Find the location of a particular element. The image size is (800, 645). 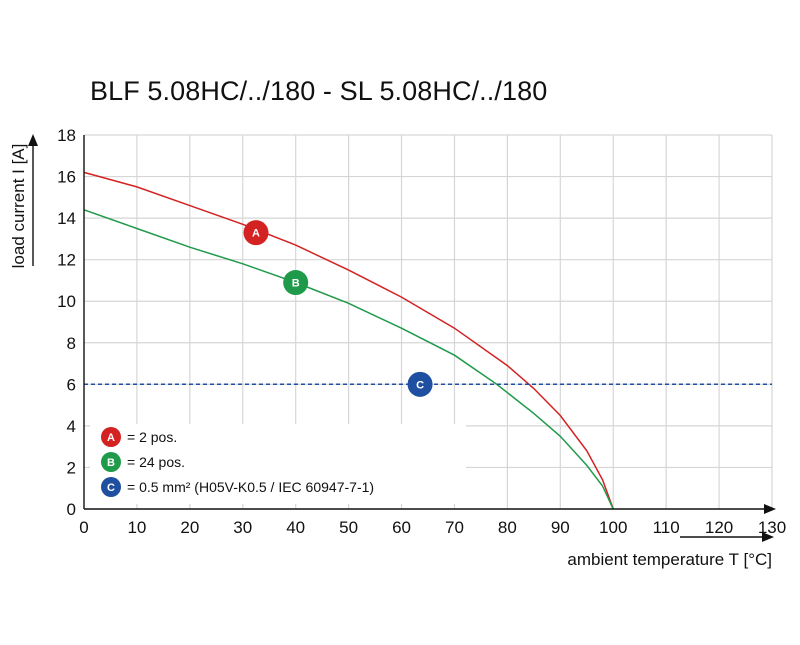

marker-label: C is located at coordinates (420, 385).